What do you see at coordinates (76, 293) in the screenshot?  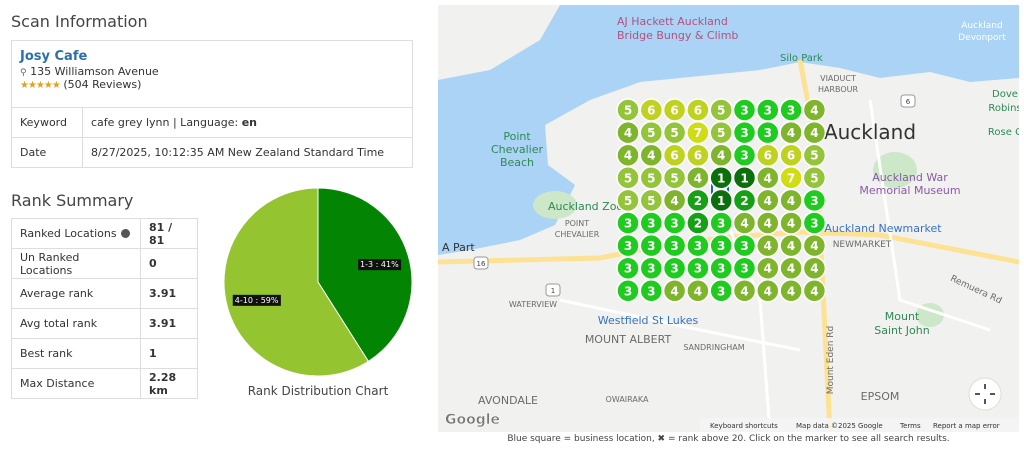 I see `label-cell: Average rank` at bounding box center [76, 293].